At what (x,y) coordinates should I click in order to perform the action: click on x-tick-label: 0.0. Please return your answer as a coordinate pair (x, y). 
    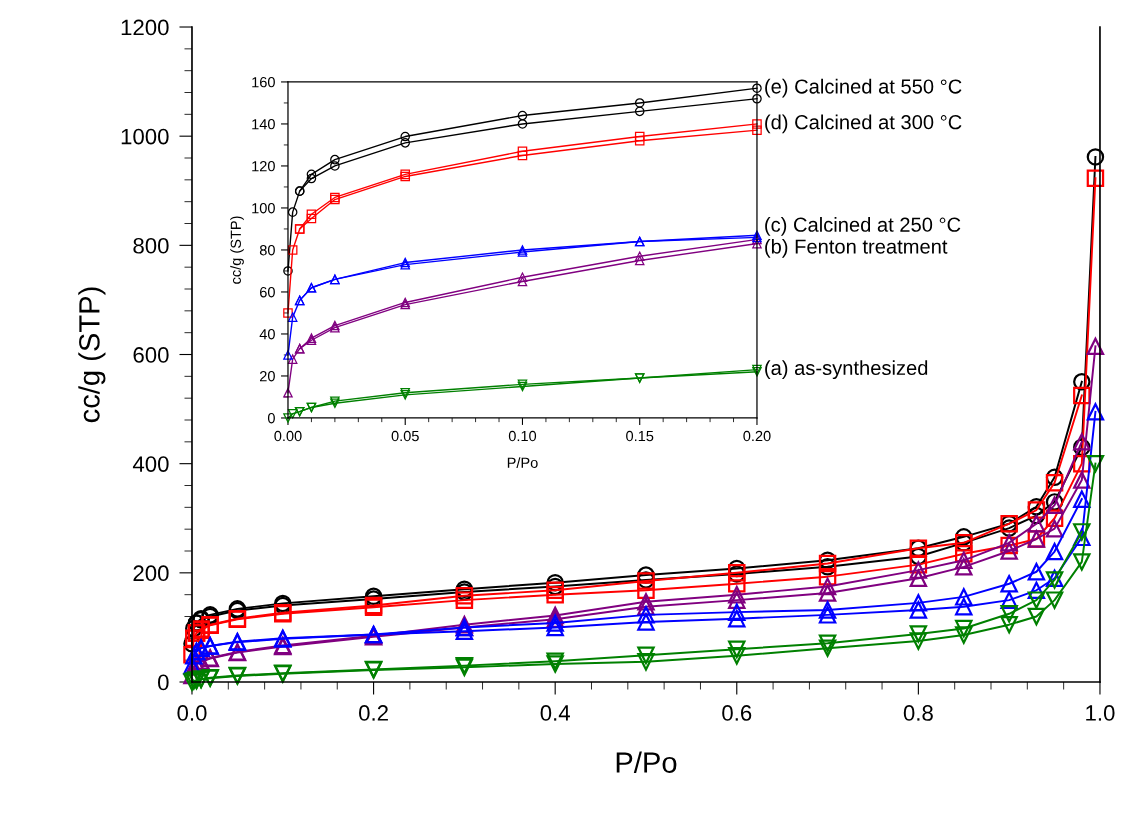
    Looking at the image, I should click on (192, 713).